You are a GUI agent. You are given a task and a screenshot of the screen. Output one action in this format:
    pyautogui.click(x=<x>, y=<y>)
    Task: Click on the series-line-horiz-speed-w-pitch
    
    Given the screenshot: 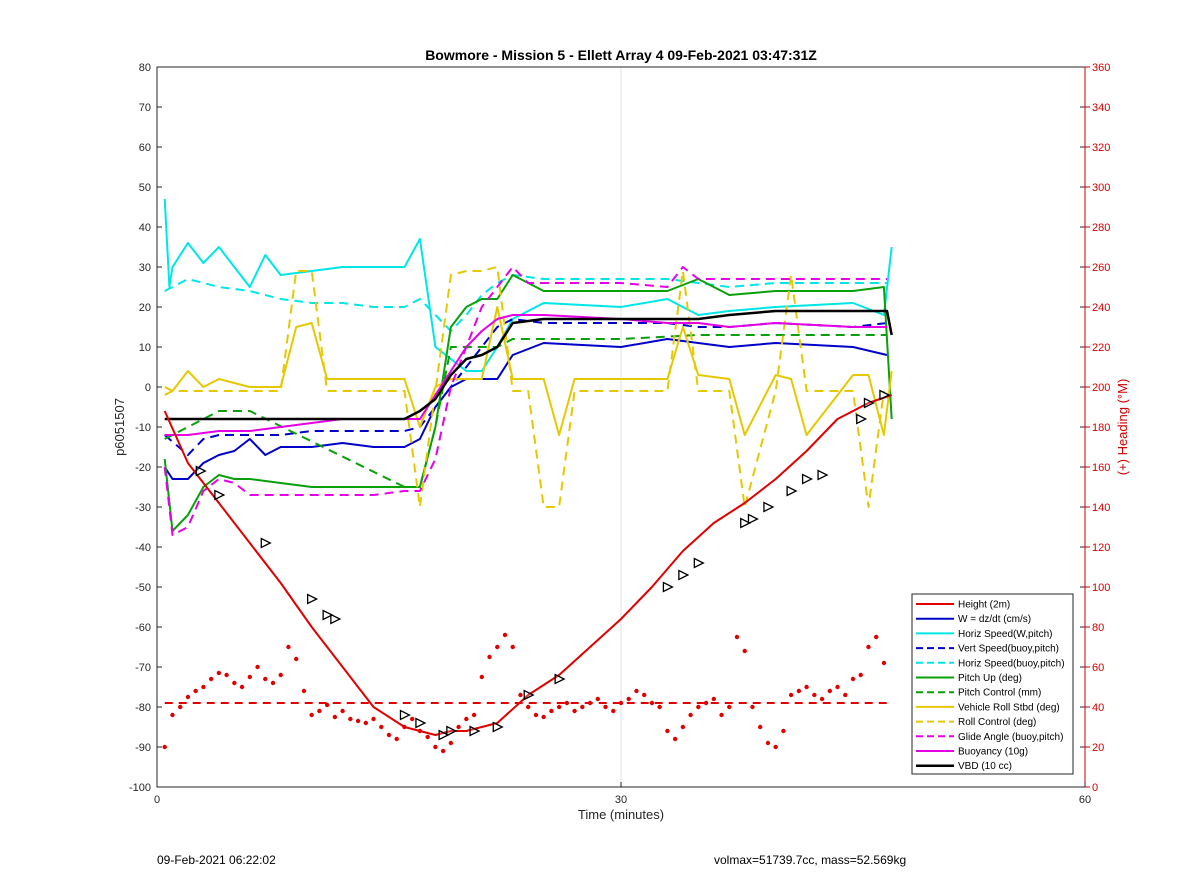 What is the action you would take?
    pyautogui.click(x=528, y=285)
    